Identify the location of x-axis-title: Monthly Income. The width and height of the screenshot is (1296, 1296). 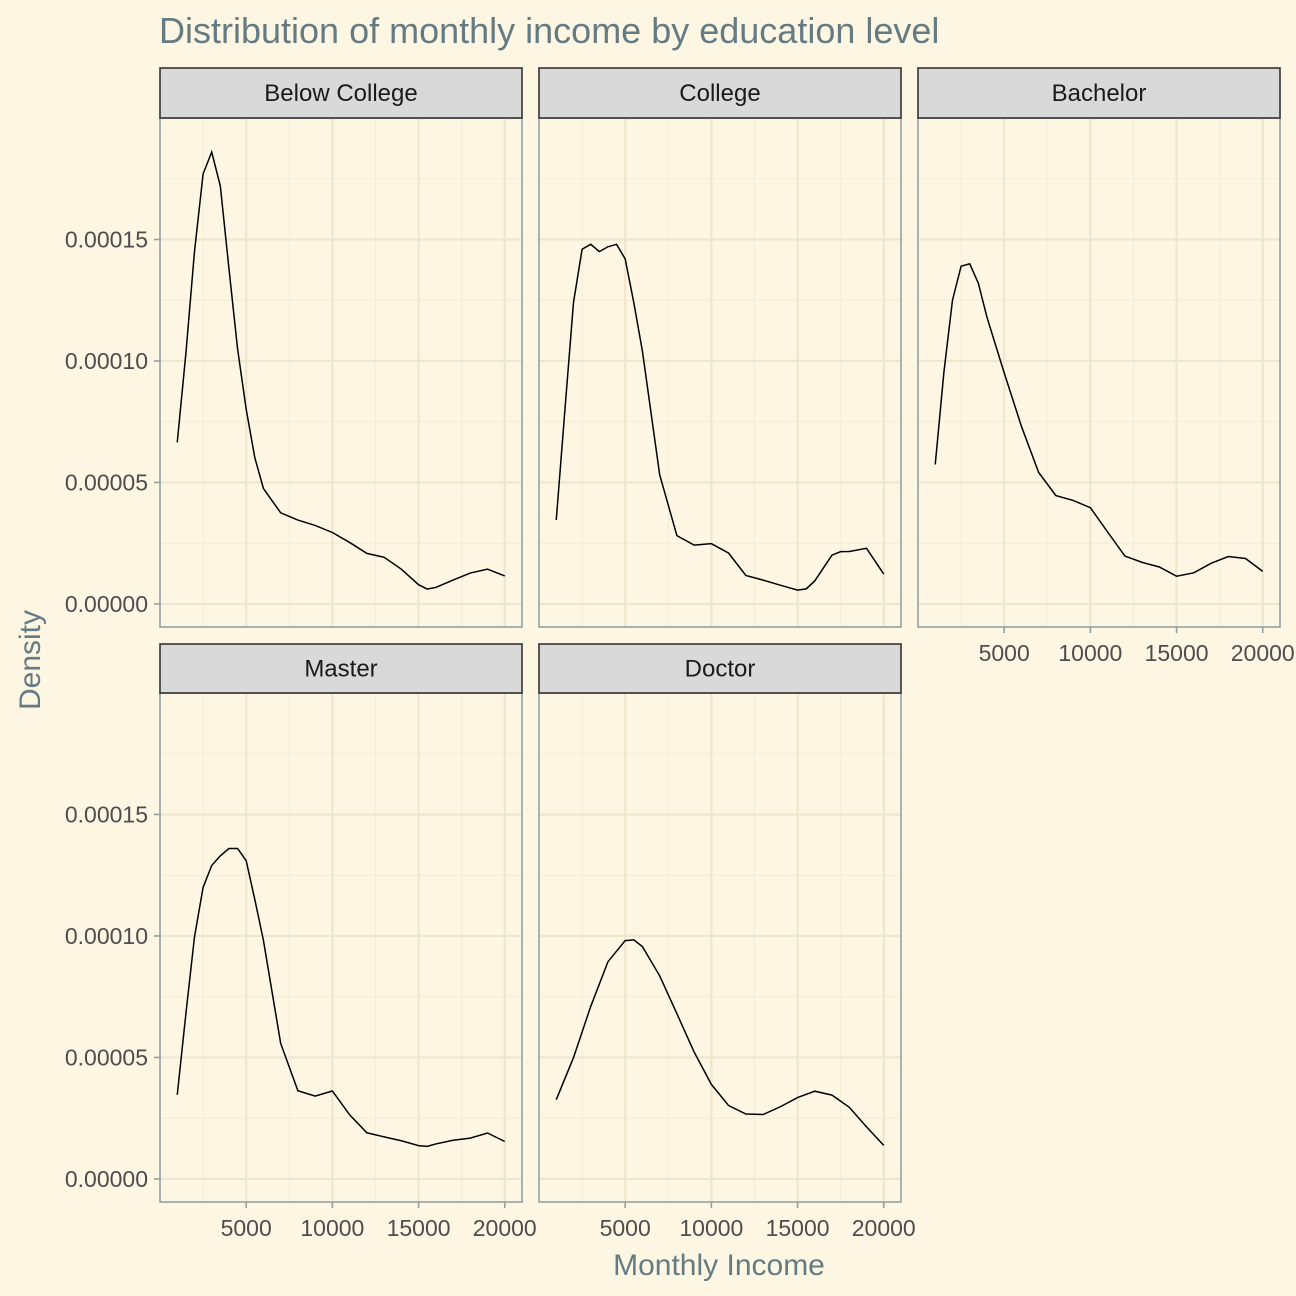
(719, 1265).